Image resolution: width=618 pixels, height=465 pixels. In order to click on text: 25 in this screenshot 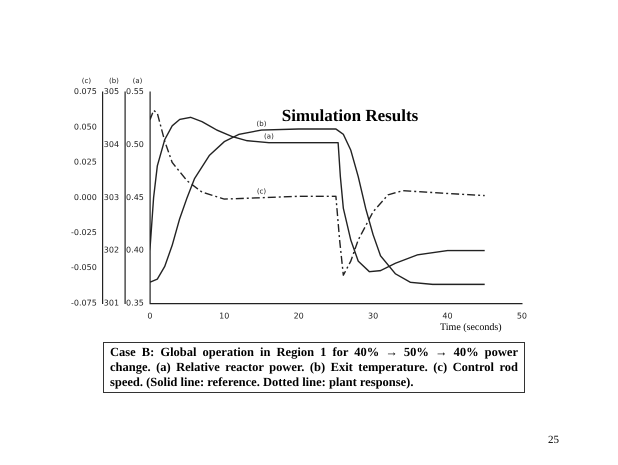, I will do `click(553, 440)`.